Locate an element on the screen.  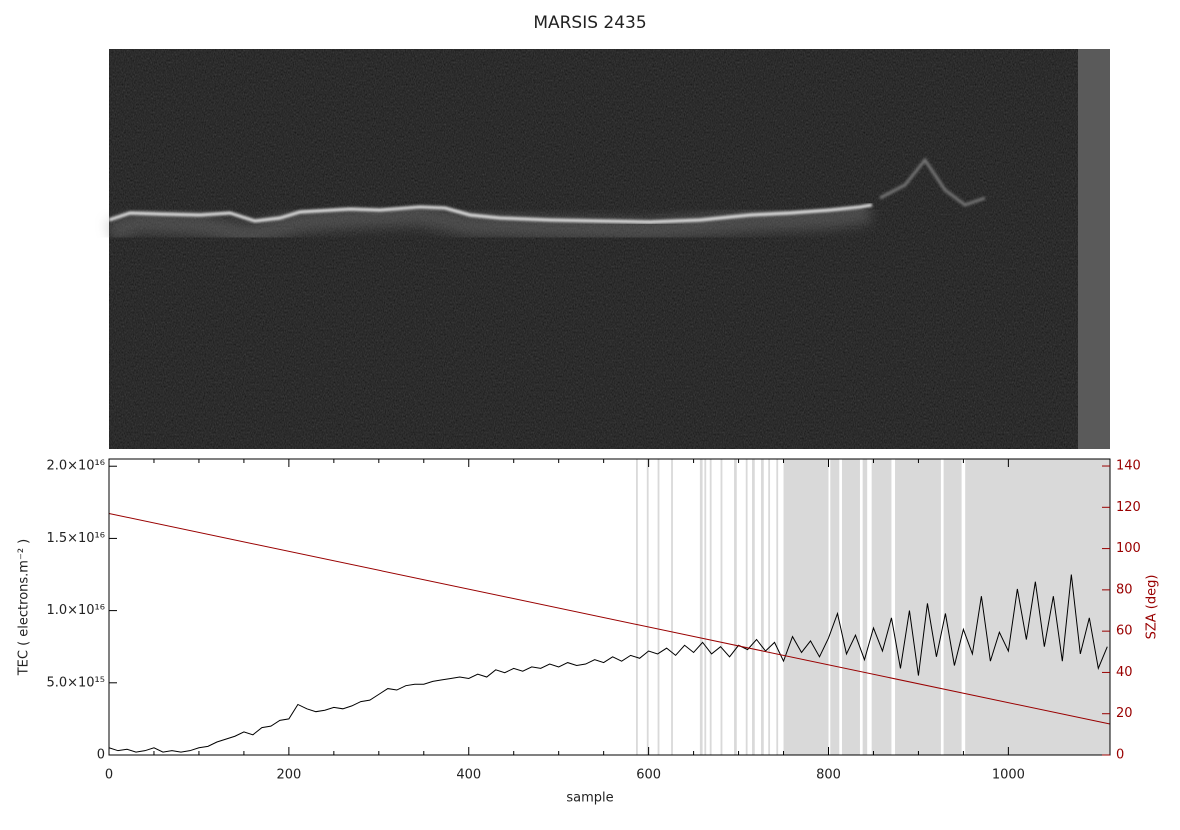
x-tick-label: 1000 is located at coordinates (1008, 775).